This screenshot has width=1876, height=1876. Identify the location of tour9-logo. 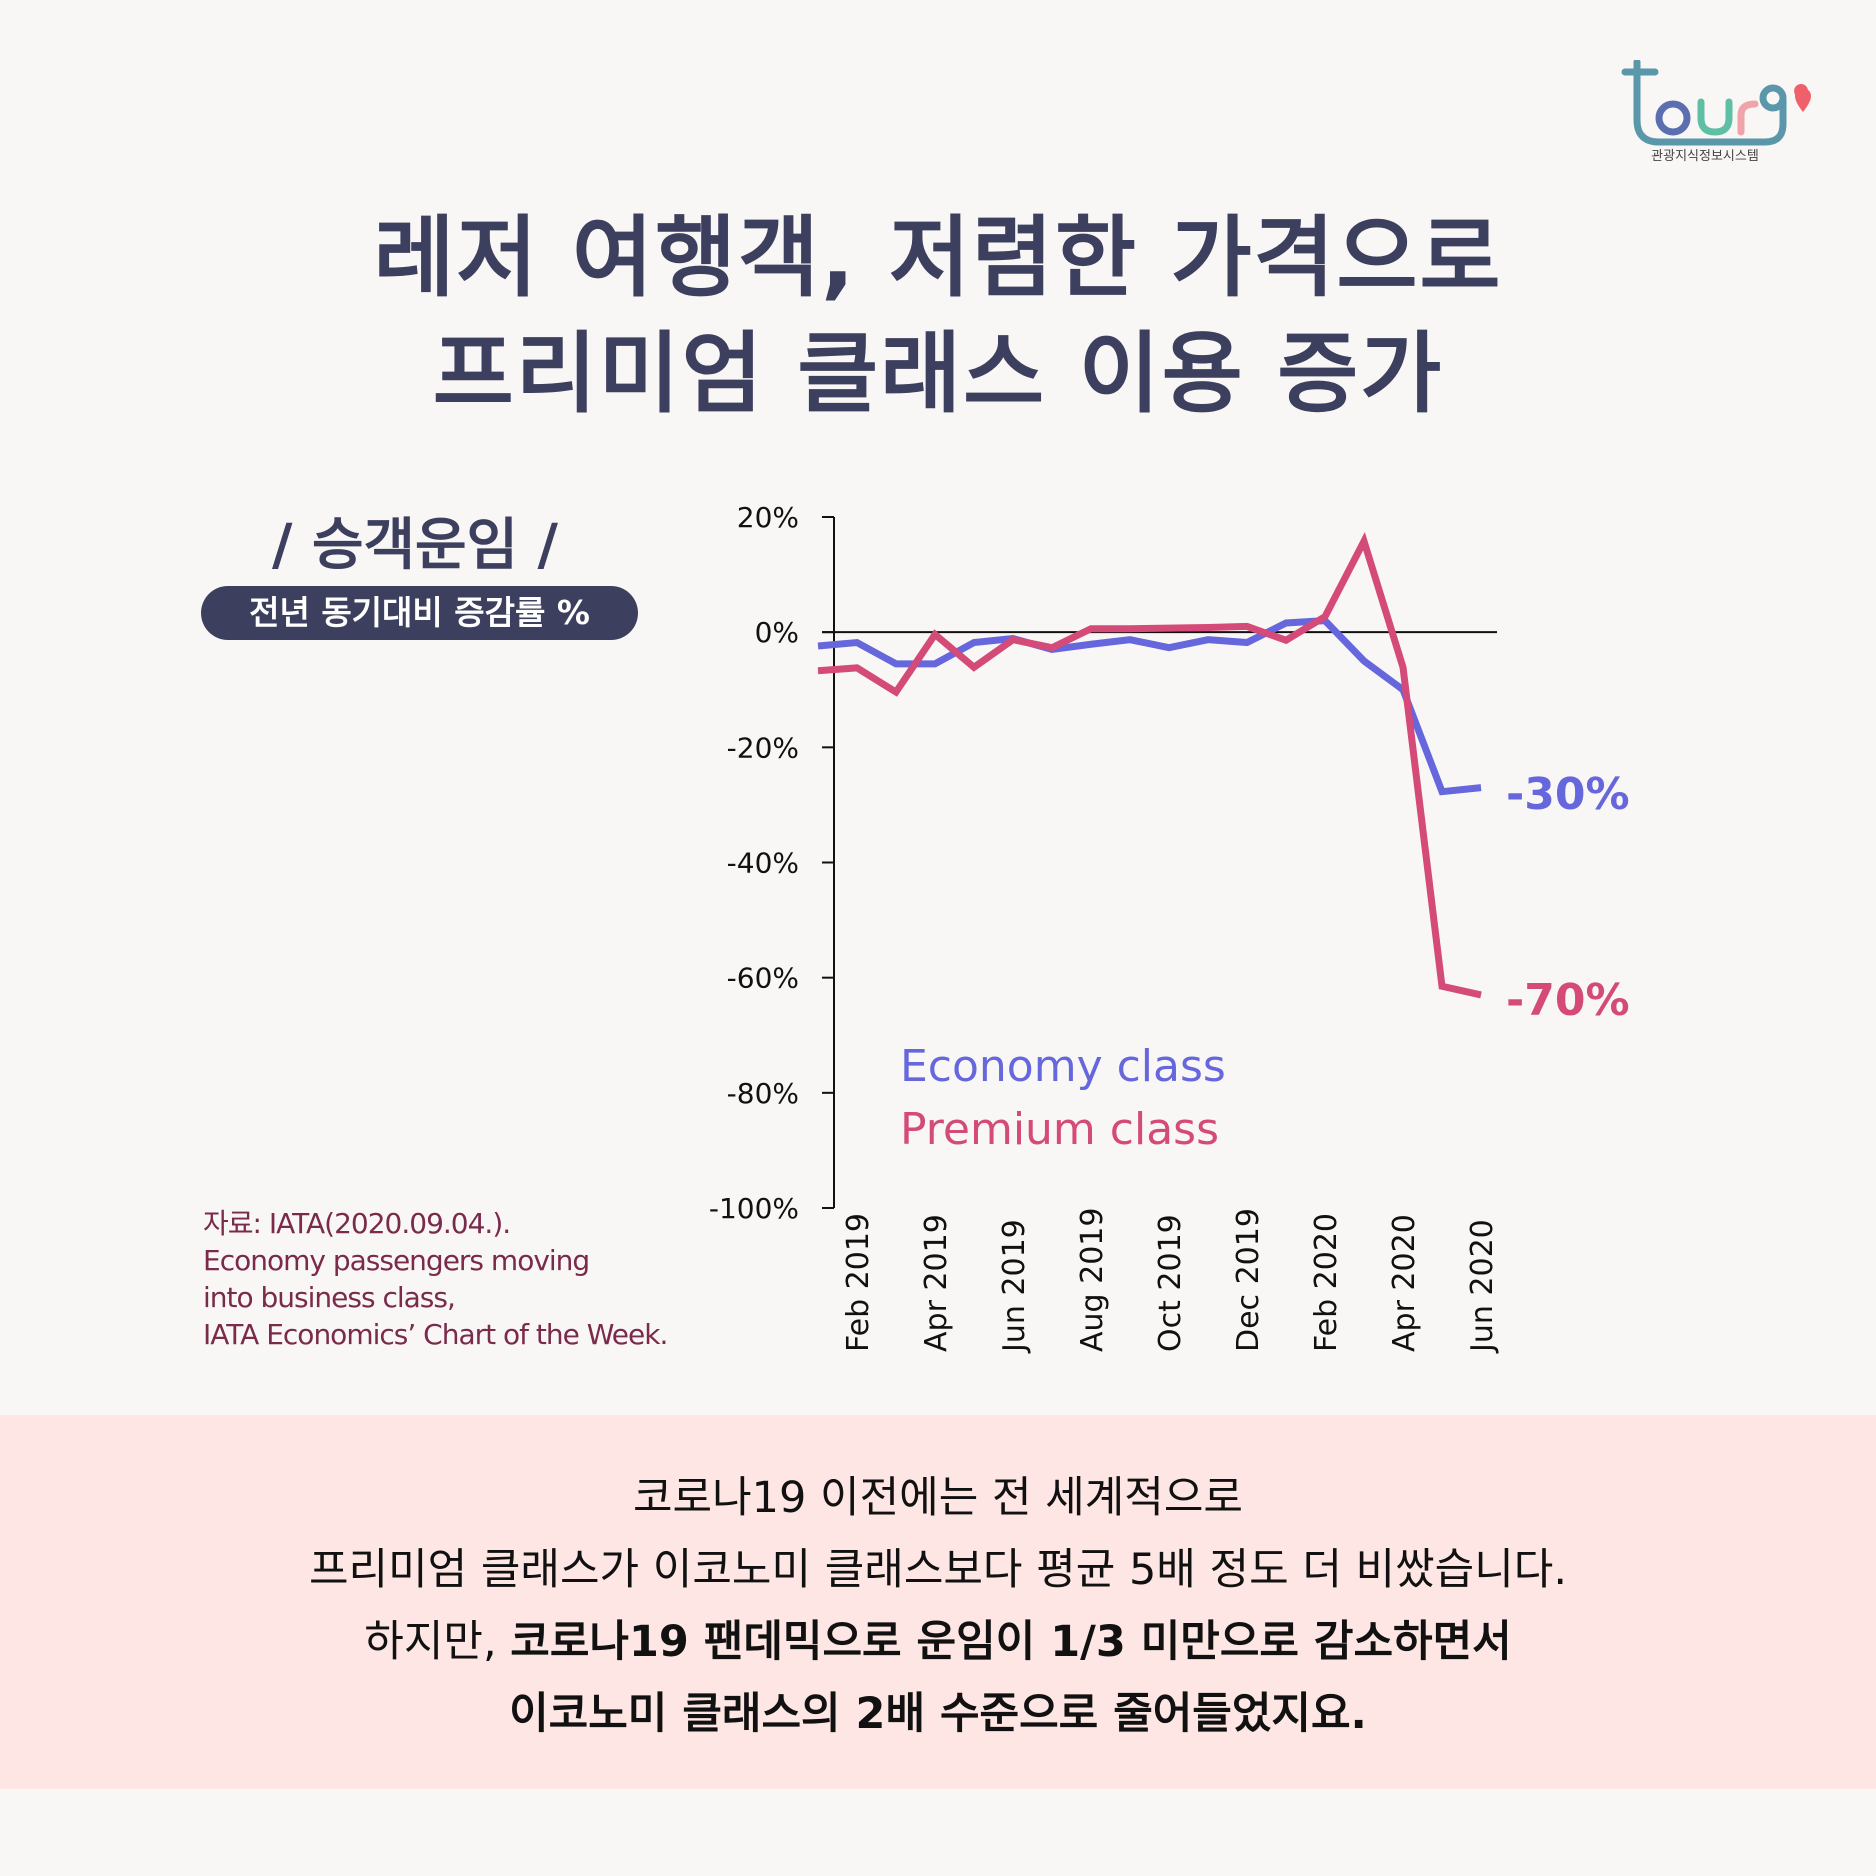
(1715, 114).